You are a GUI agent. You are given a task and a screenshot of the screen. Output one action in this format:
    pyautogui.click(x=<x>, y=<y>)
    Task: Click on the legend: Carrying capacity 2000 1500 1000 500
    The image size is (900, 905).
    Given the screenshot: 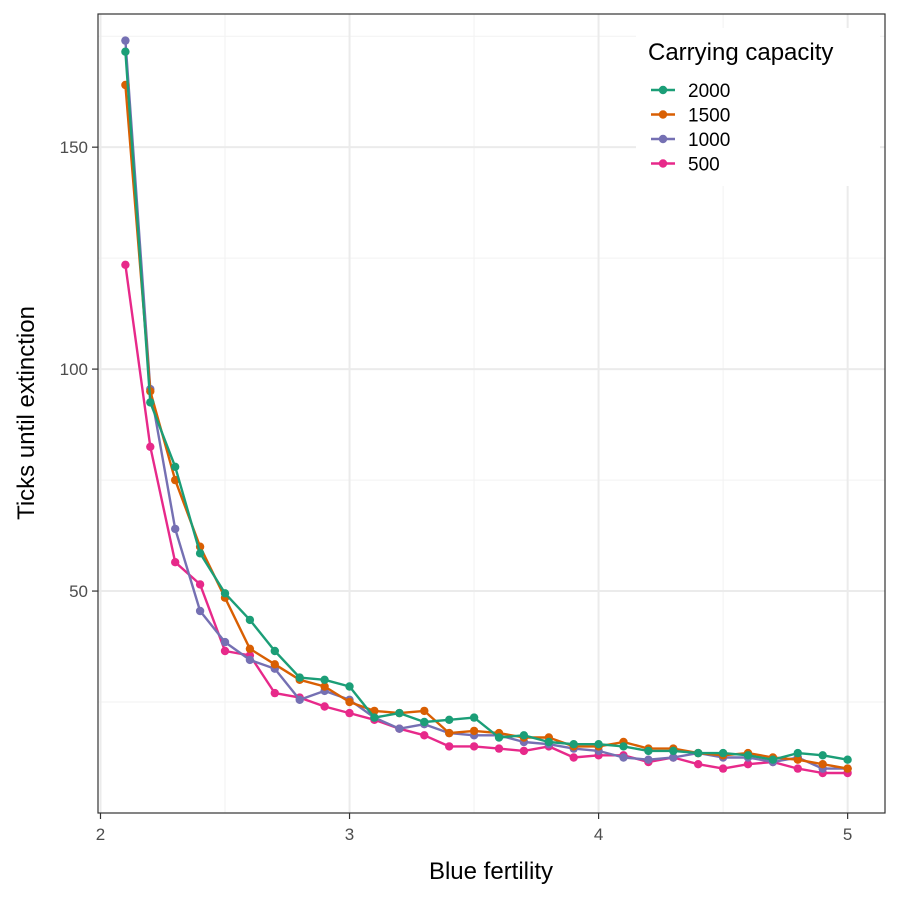 What is the action you would take?
    pyautogui.click(x=758, y=107)
    